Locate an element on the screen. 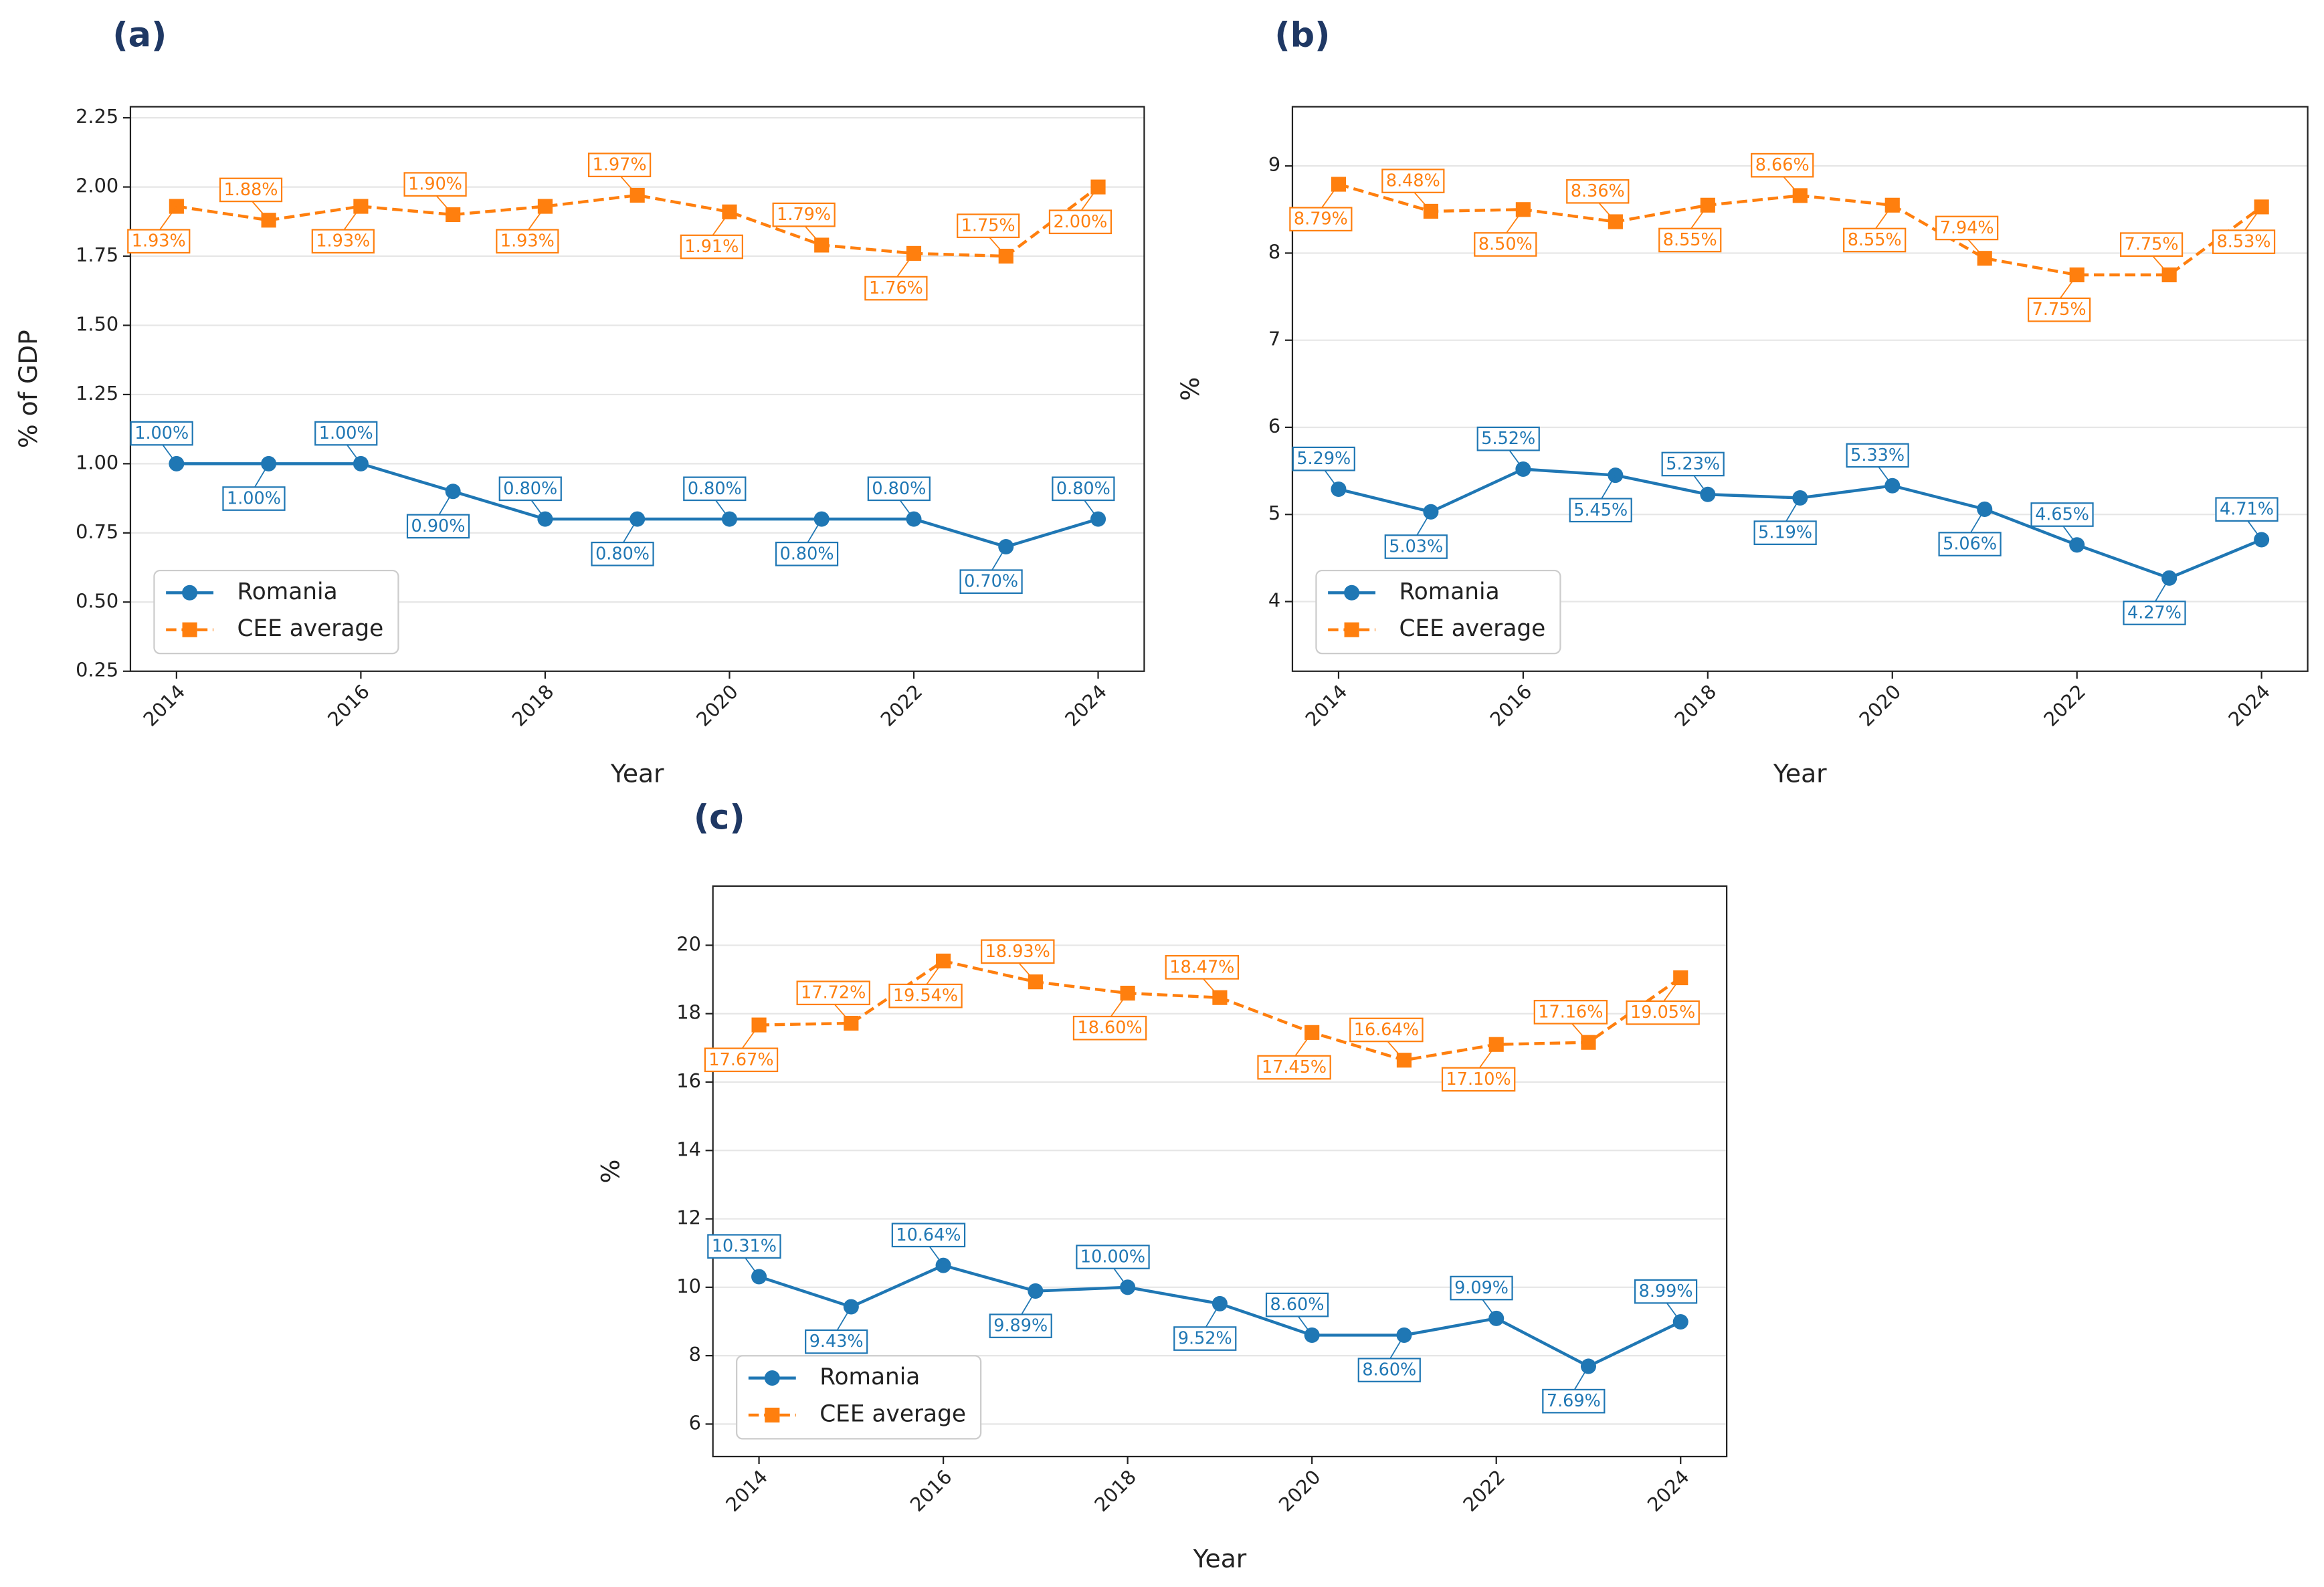  y-axis-label: % of GDP is located at coordinates (28, 389).